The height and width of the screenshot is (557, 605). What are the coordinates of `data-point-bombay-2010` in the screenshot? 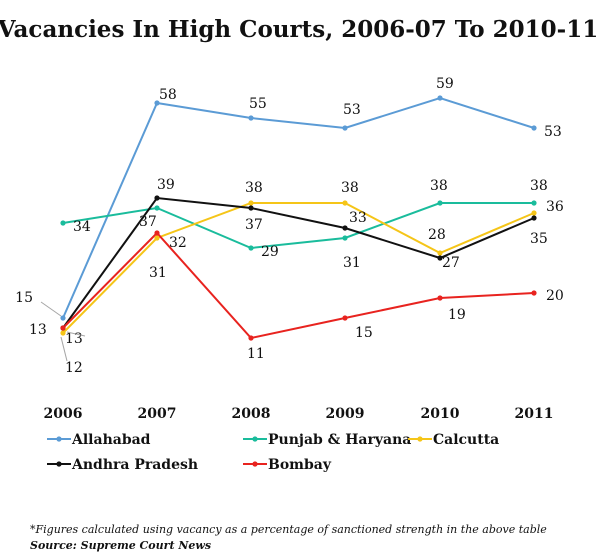 It's located at (440, 298).